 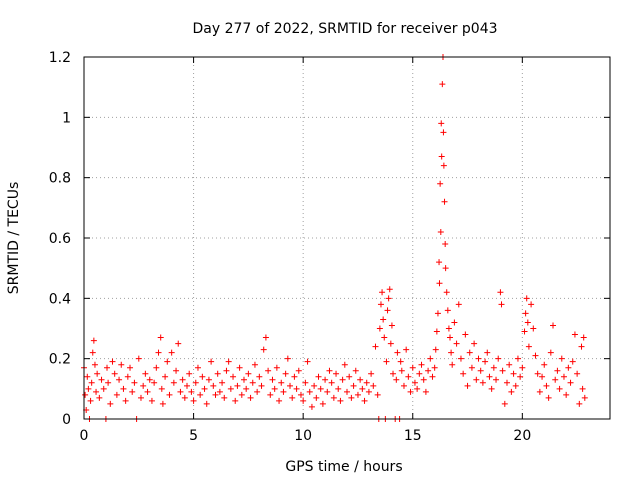 I want to click on x-tick-label: 20, so click(x=522, y=436).